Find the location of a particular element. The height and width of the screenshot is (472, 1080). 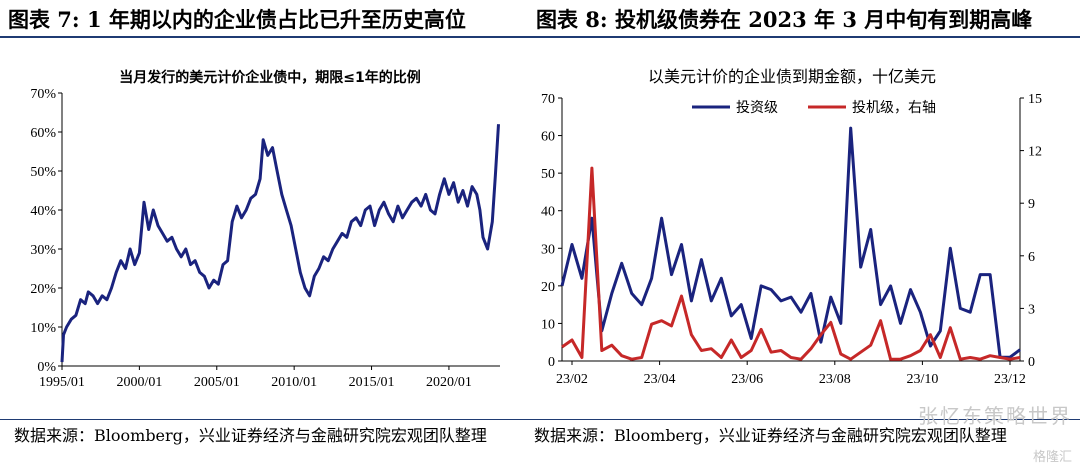

left-bottom-rule is located at coordinates (262, 419).